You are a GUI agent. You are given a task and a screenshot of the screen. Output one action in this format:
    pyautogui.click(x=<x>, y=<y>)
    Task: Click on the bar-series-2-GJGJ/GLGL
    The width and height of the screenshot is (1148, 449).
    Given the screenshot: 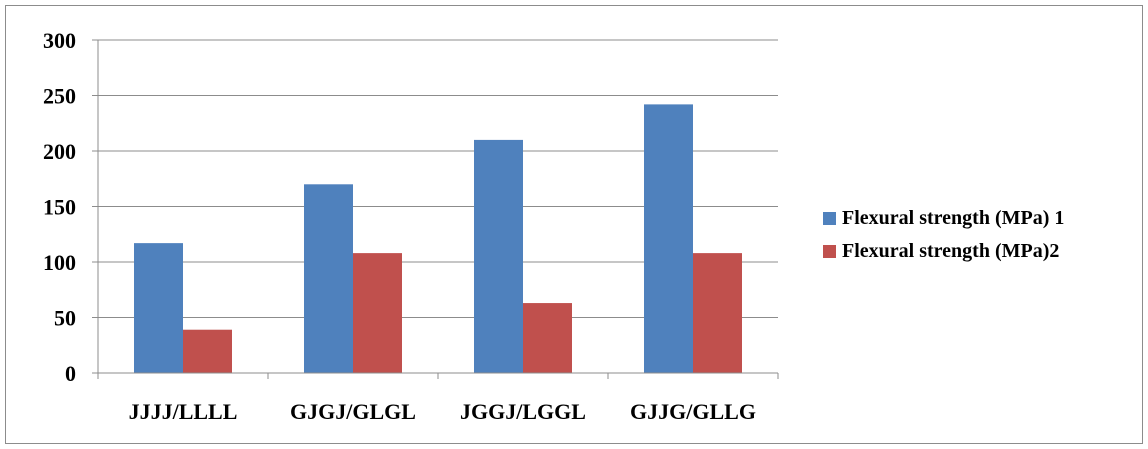 What is the action you would take?
    pyautogui.click(x=377, y=313)
    